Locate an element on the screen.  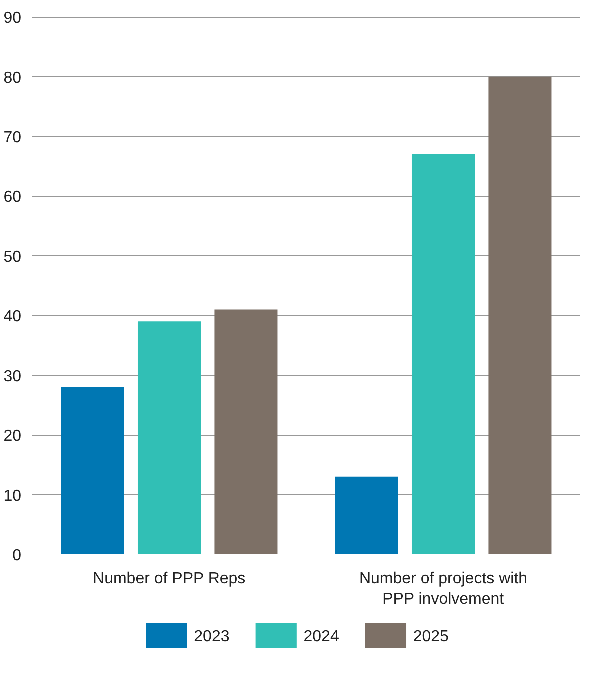
y-tick-label: 40 is located at coordinates (13, 317).